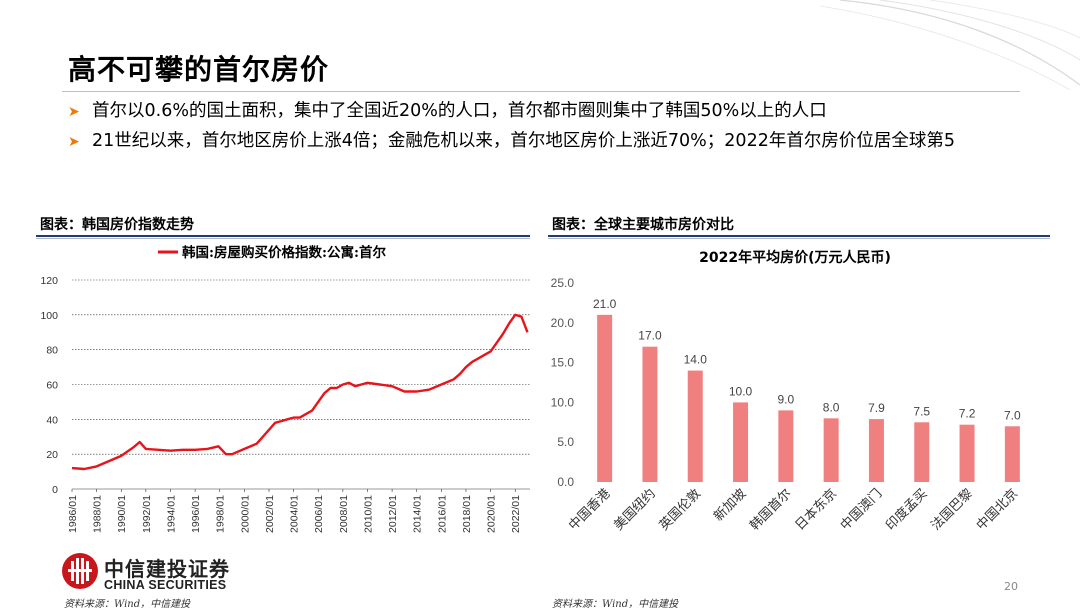 The height and width of the screenshot is (610, 1080). I want to click on y-tick-label: 25.0, so click(563, 283).